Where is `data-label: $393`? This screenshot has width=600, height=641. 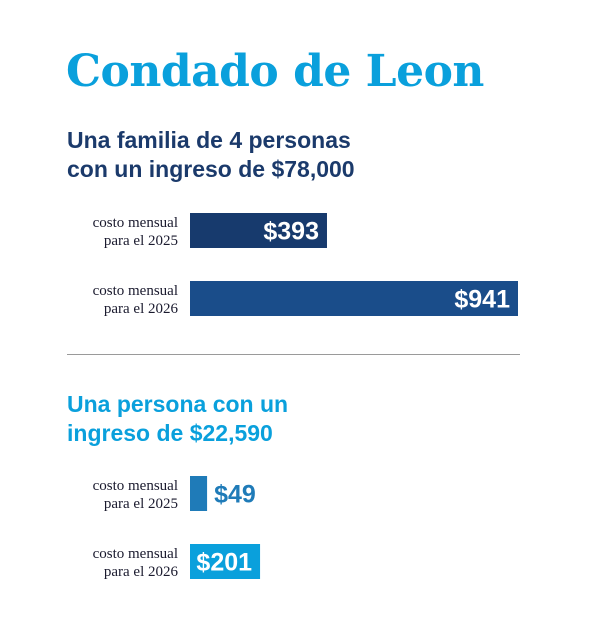
data-label: $393 is located at coordinates (291, 232).